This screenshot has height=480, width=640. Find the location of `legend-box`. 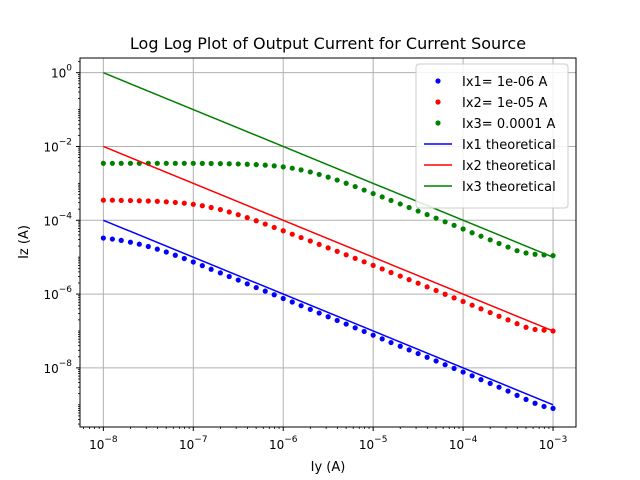

legend-box is located at coordinates (492, 136).